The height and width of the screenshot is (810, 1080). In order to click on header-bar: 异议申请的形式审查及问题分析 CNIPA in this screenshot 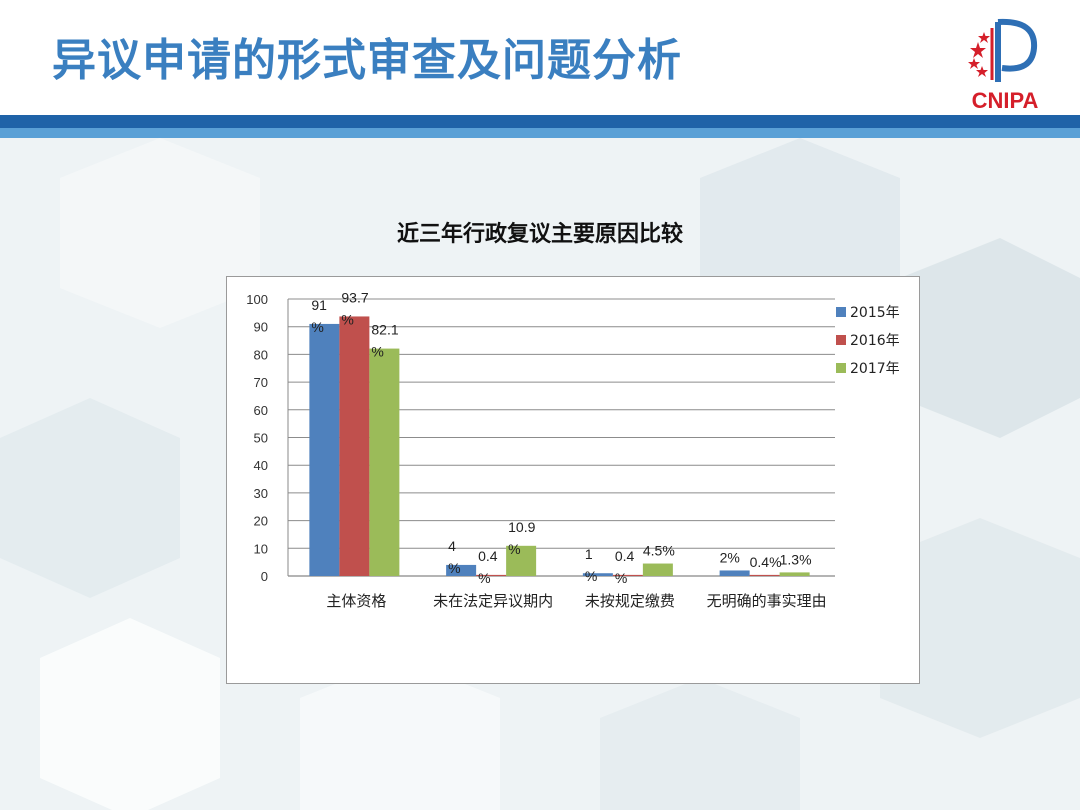, I will do `click(540, 57)`.